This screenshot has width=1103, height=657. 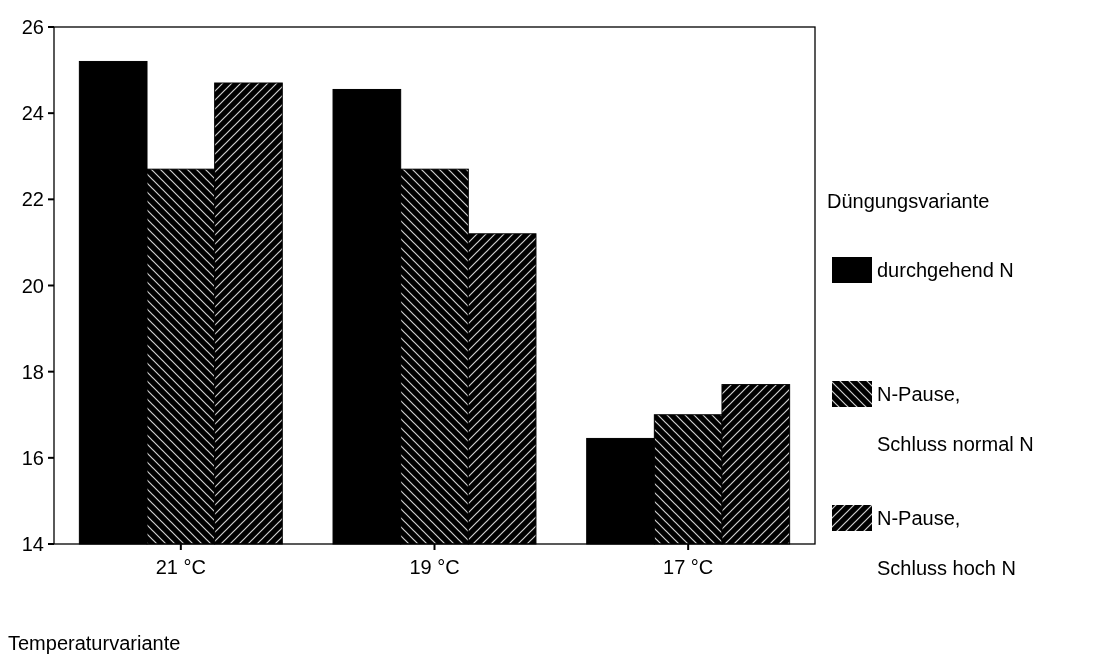 What do you see at coordinates (32, 199) in the screenshot?
I see `y-tick-label: 22` at bounding box center [32, 199].